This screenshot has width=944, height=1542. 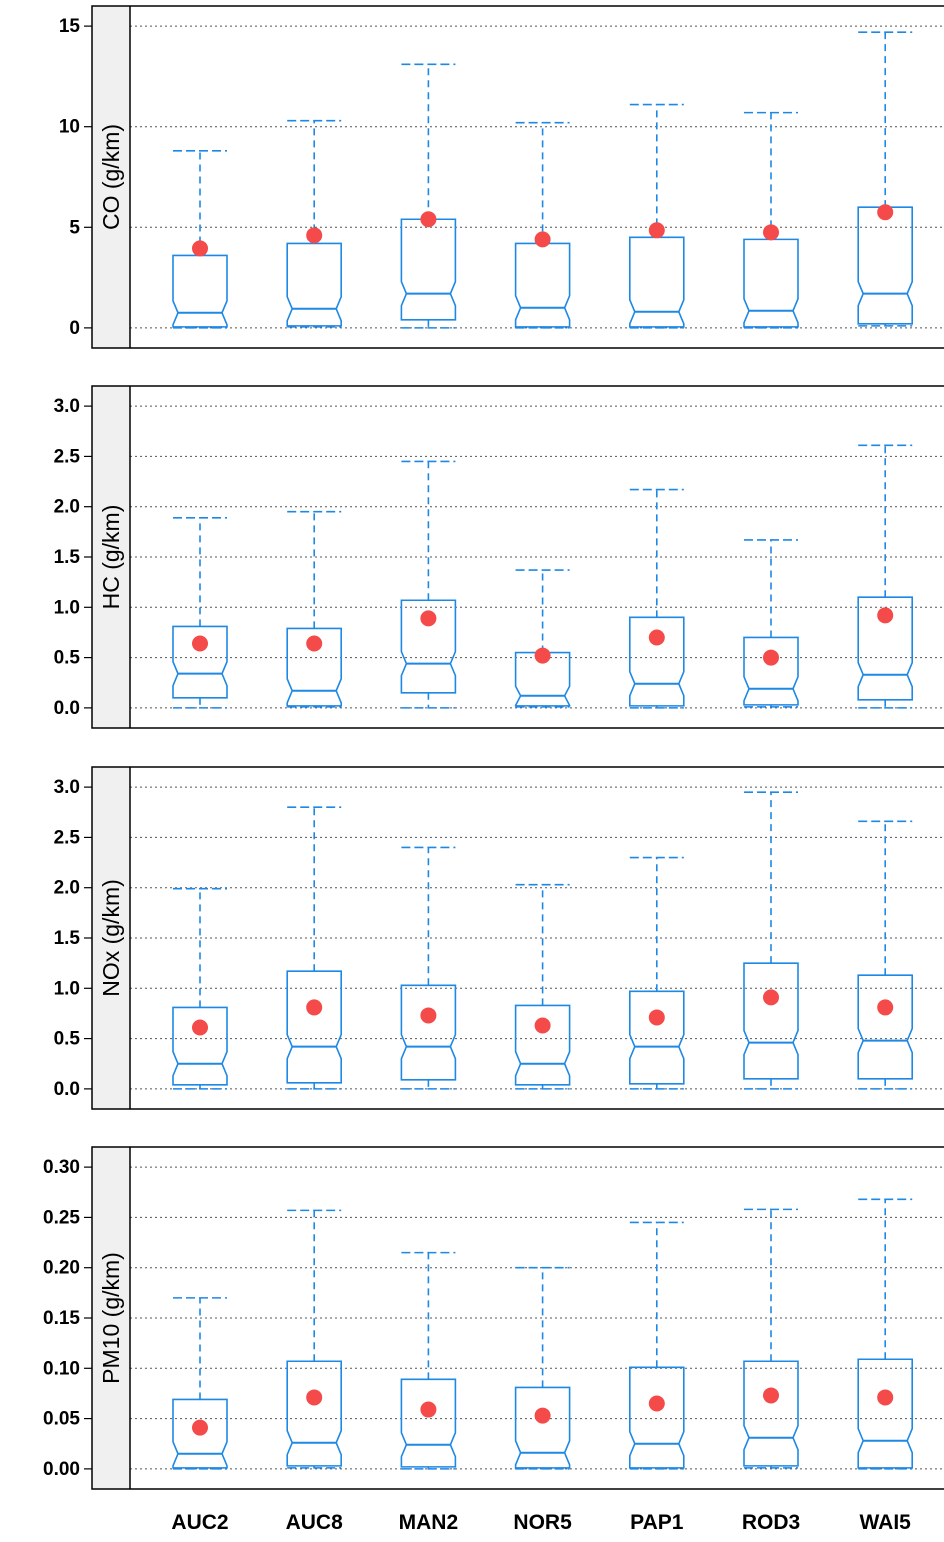 I want to click on y-tick-label: 2.0, so click(x=67, y=507).